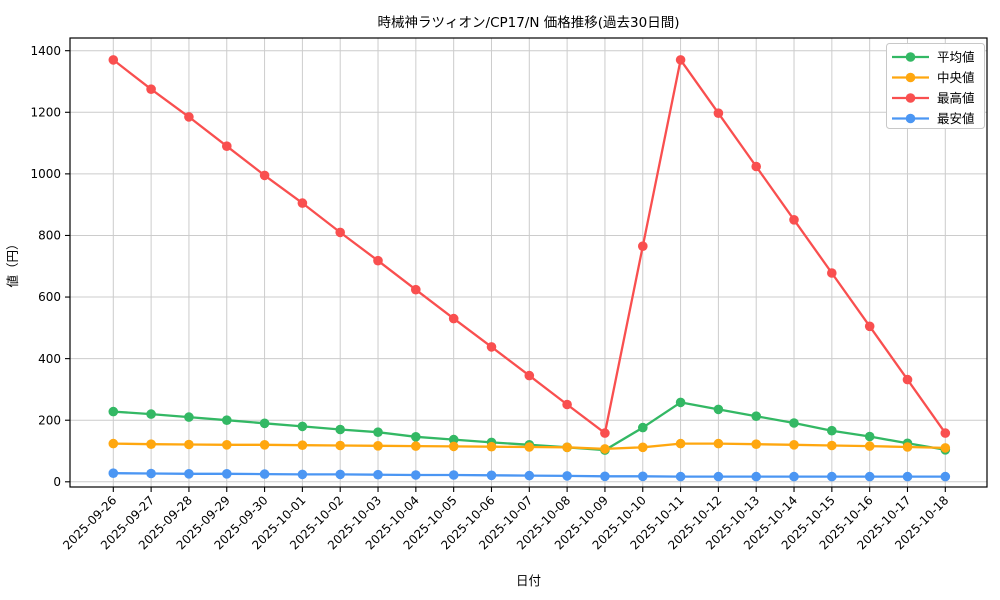 This screenshot has width=1000, height=600. I want to click on y-tick-label: 1400, so click(45, 51).